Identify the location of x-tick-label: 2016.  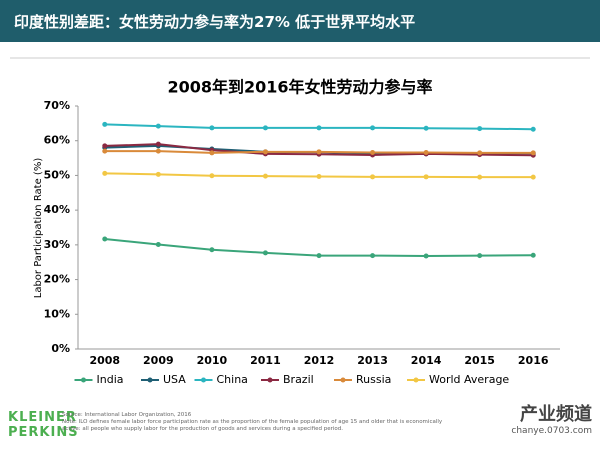
(533, 360).